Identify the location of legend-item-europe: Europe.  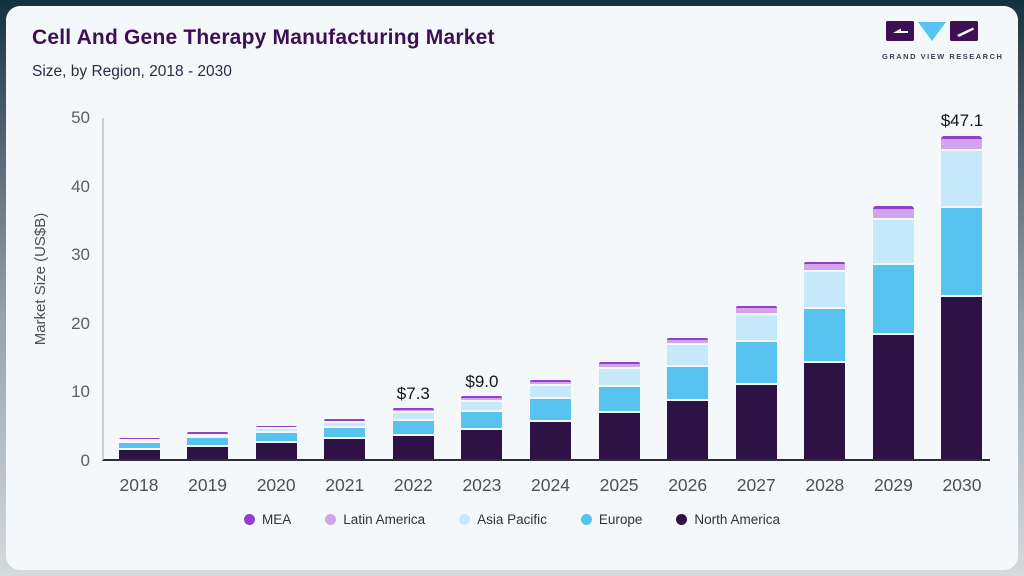
(611, 519).